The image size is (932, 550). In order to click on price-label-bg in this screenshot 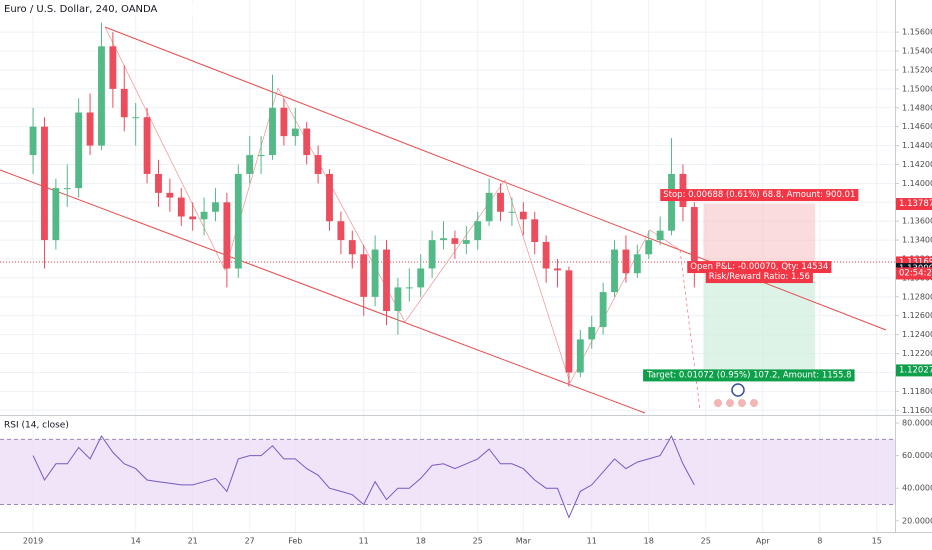, I will do `click(914, 370)`.